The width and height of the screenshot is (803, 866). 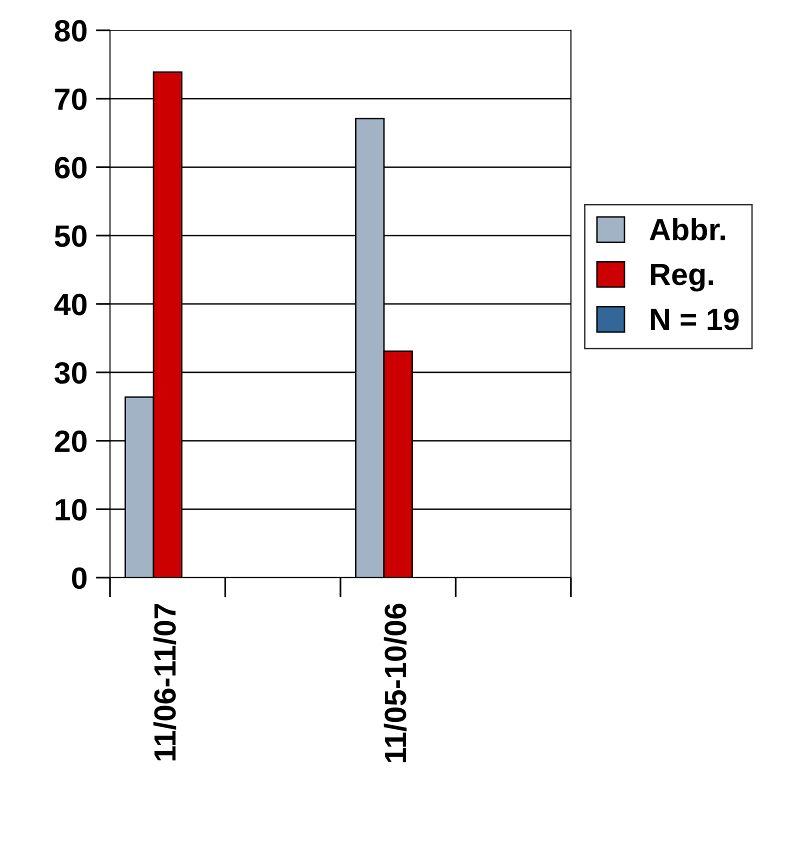 What do you see at coordinates (70, 441) in the screenshot?
I see `y-tick-label: 20` at bounding box center [70, 441].